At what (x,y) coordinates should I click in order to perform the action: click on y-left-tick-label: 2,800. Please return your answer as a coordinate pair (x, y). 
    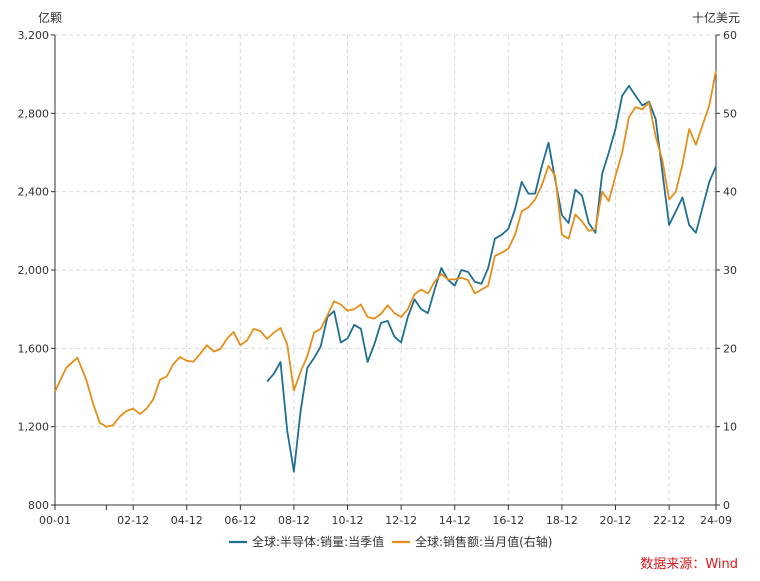
    Looking at the image, I should click on (34, 113).